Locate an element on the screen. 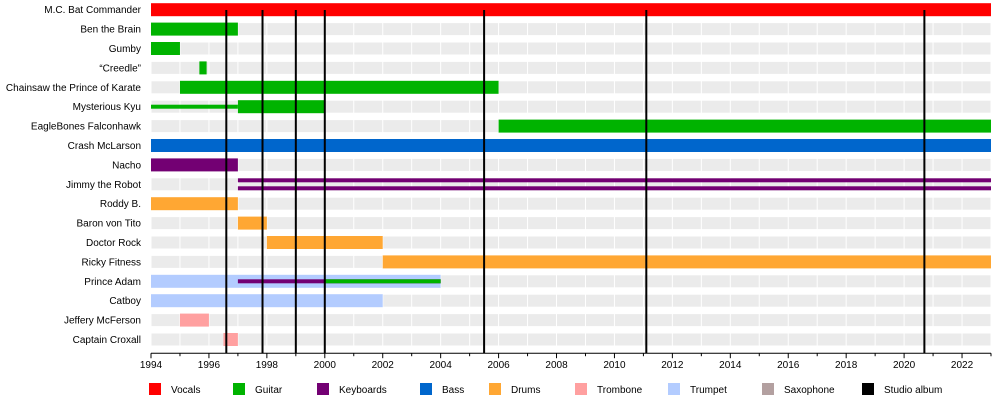  member-label: Chainsaw the Prince of Karate is located at coordinates (74, 88).